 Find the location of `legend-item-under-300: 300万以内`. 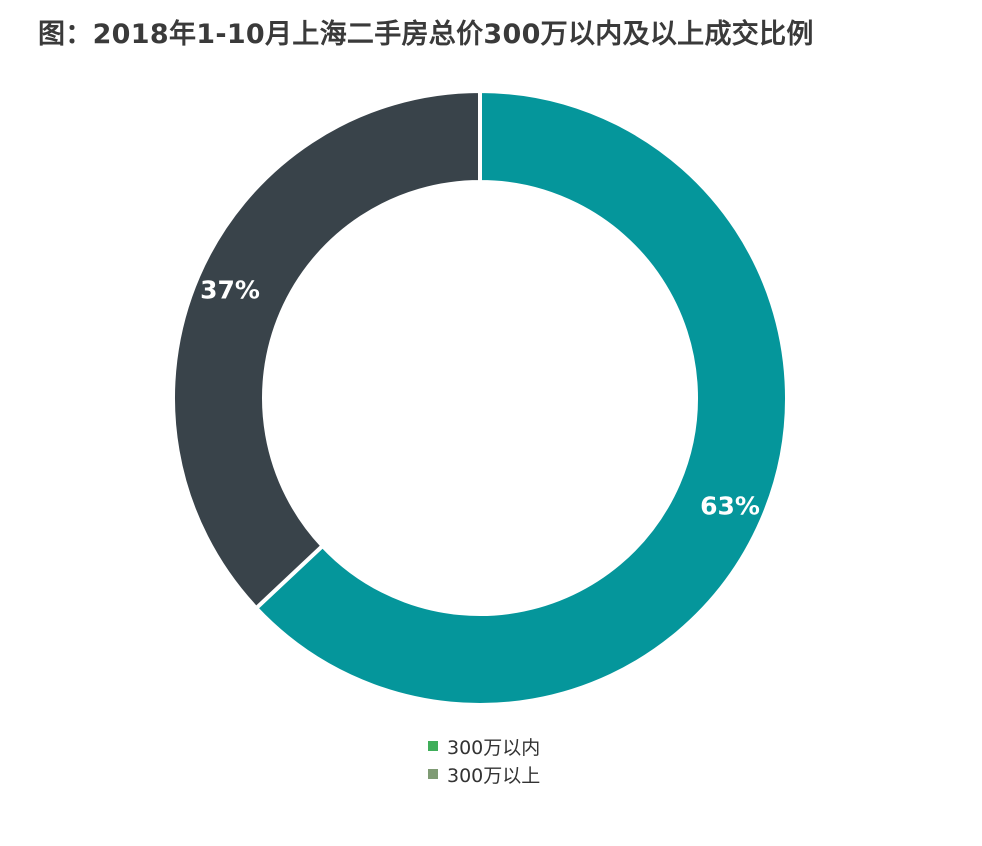

legend-item-under-300: 300万以内 is located at coordinates (484, 746).